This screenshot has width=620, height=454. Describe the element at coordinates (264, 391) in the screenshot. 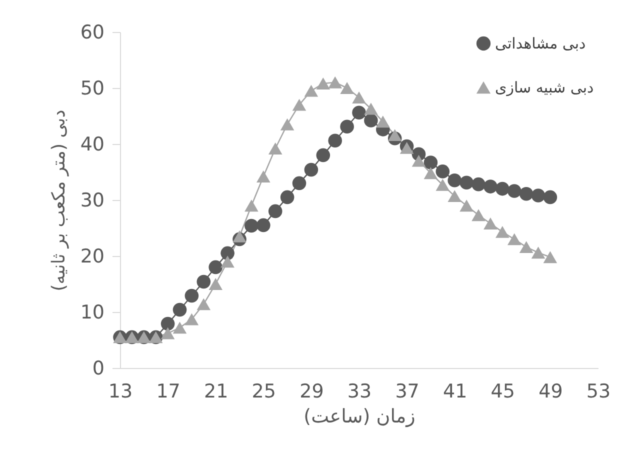

I see `x-tick-label: 25` at that location.